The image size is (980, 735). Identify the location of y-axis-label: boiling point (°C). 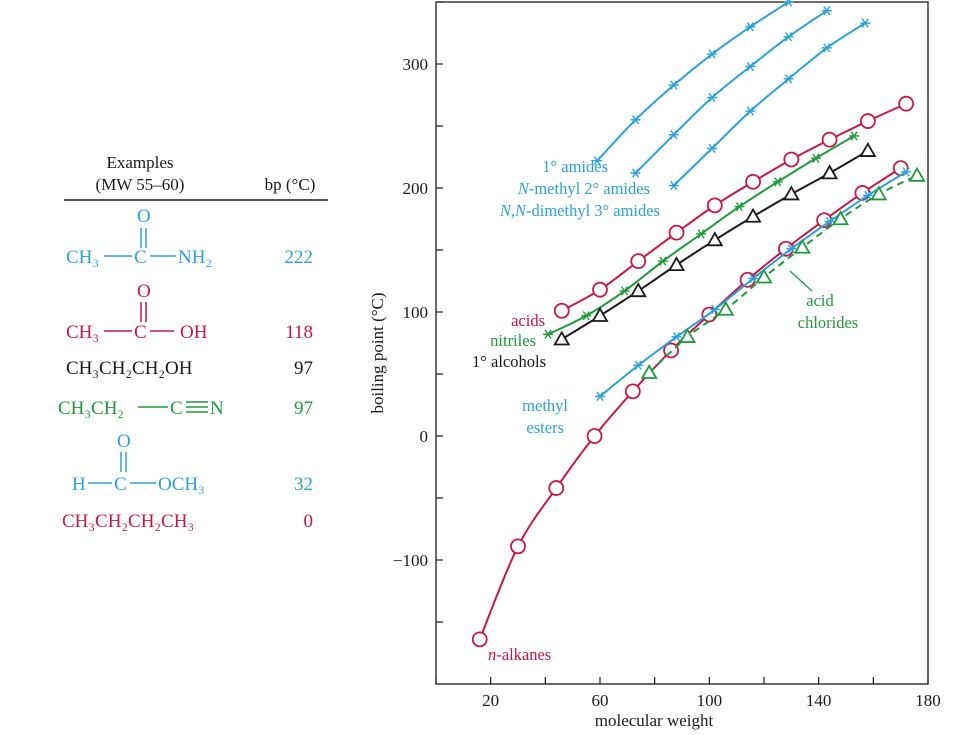
(377, 352).